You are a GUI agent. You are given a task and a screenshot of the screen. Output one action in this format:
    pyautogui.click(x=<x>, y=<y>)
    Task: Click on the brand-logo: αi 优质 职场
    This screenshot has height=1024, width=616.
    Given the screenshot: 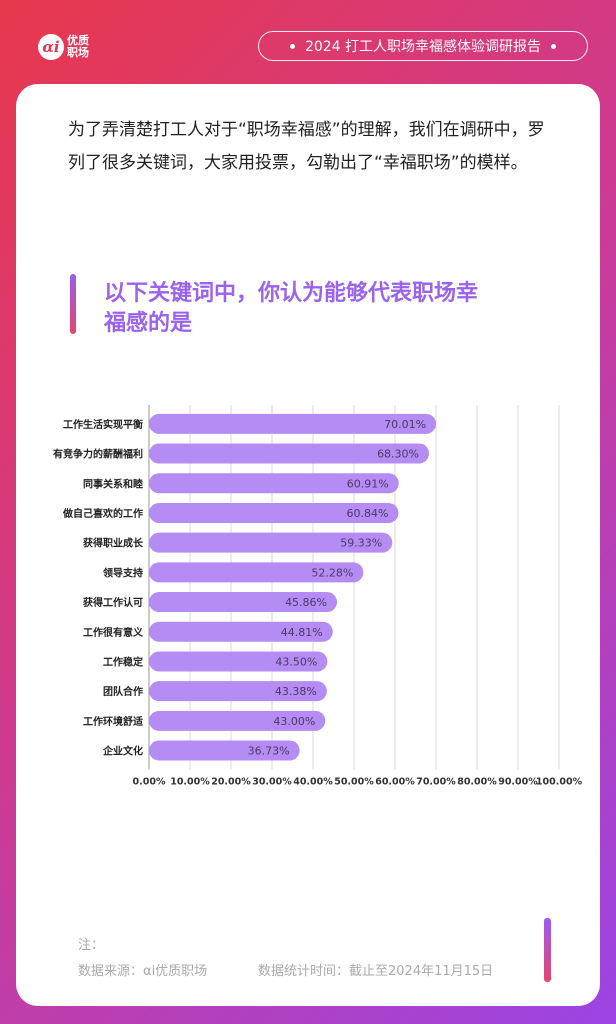 What is the action you would take?
    pyautogui.click(x=63, y=47)
    